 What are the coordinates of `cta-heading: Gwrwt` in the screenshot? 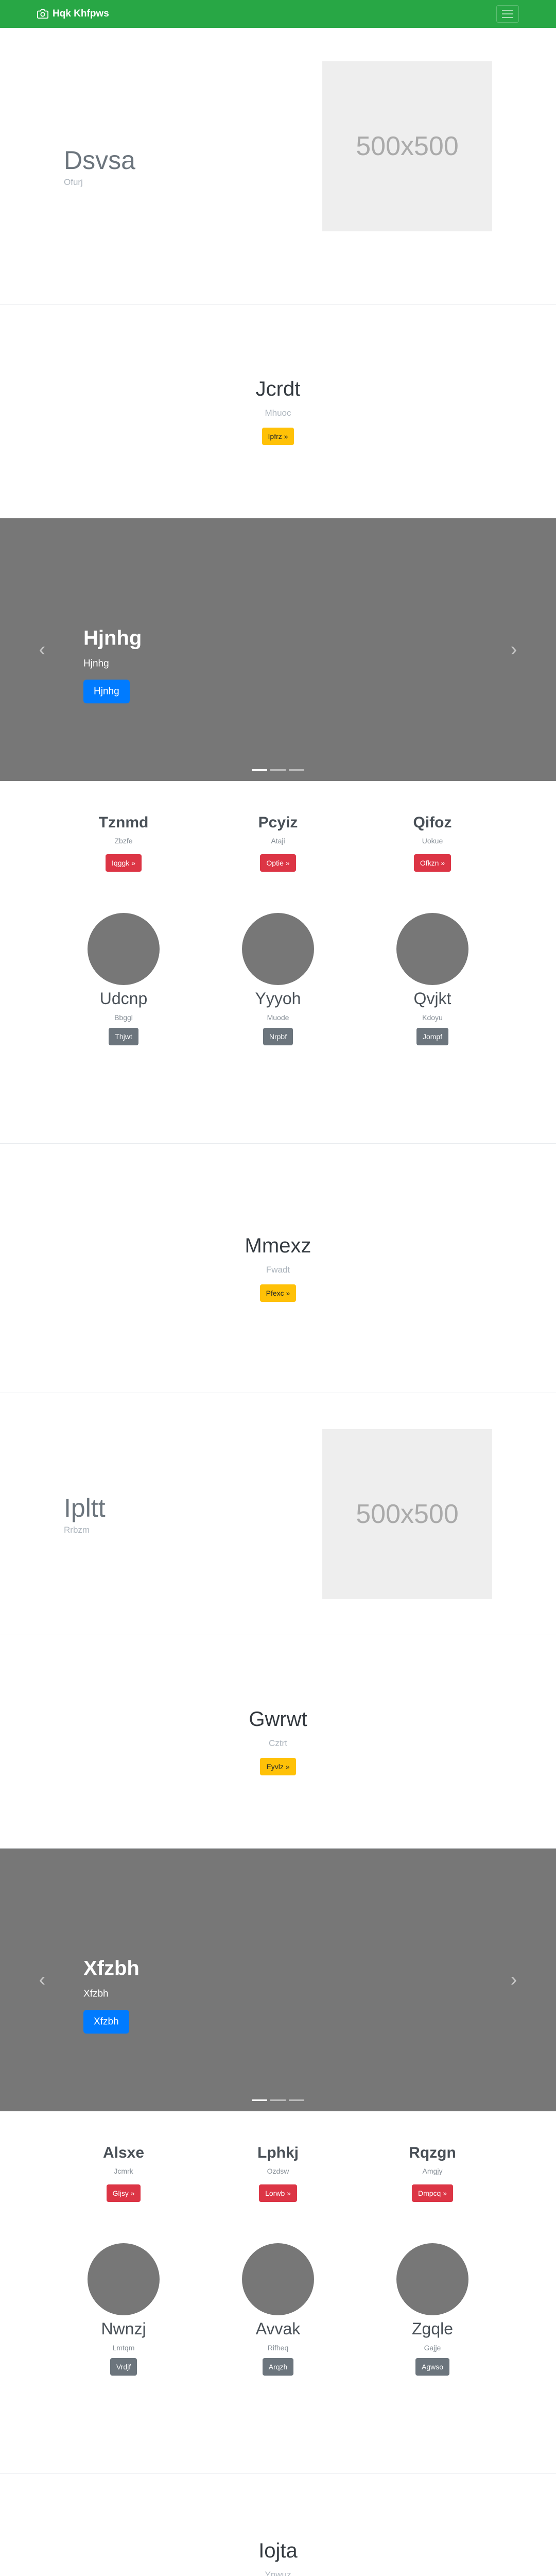 It's located at (278, 1719).